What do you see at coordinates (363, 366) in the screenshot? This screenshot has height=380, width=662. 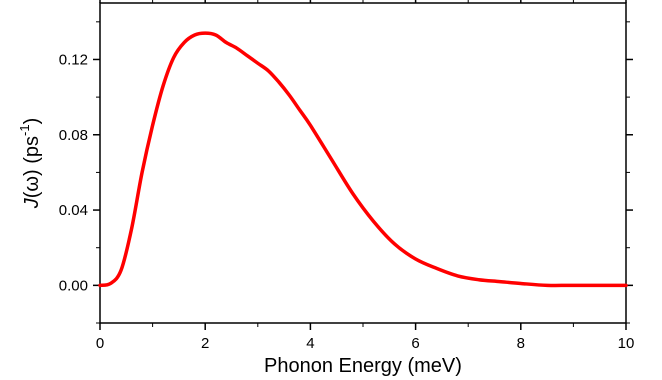 I see `x-axis-title: Phonon Energy (meV)` at bounding box center [363, 366].